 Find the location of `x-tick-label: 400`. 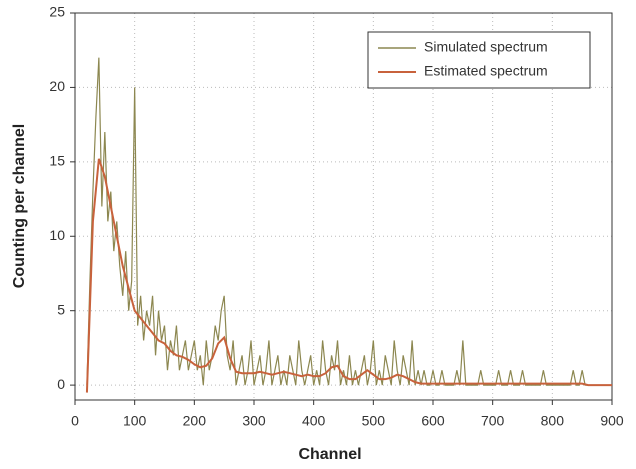

x-tick-label: 400 is located at coordinates (314, 421).